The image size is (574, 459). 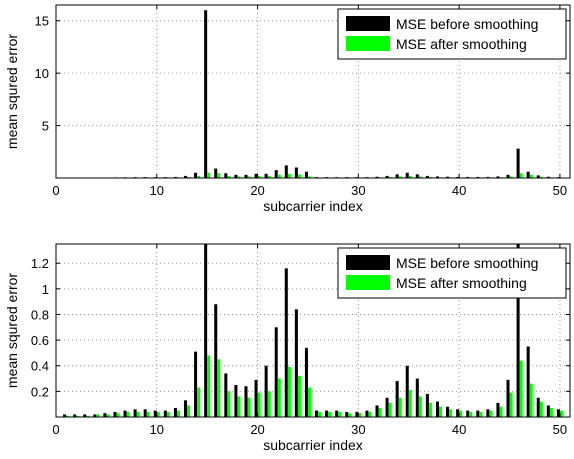 I want to click on x-axis-label: subcarrier index, so click(x=313, y=445).